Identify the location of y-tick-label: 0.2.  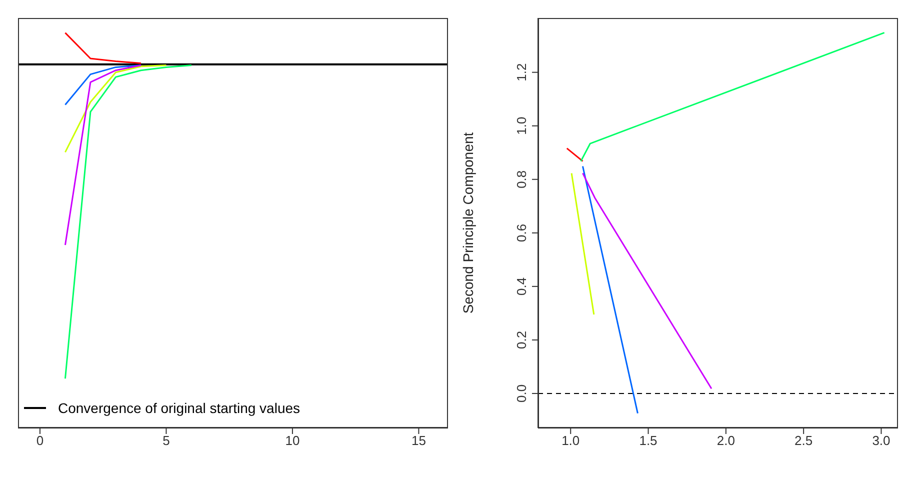
(521, 339).